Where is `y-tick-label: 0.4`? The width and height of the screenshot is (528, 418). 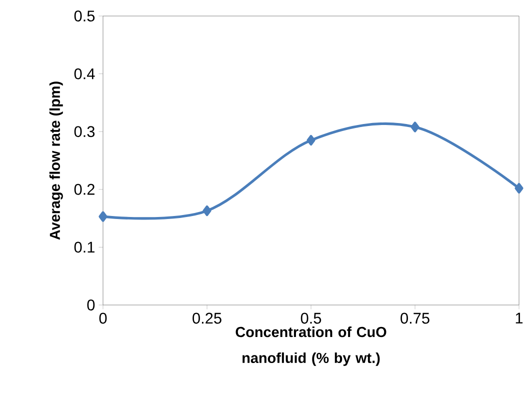 y-tick-label: 0.4 is located at coordinates (84, 74).